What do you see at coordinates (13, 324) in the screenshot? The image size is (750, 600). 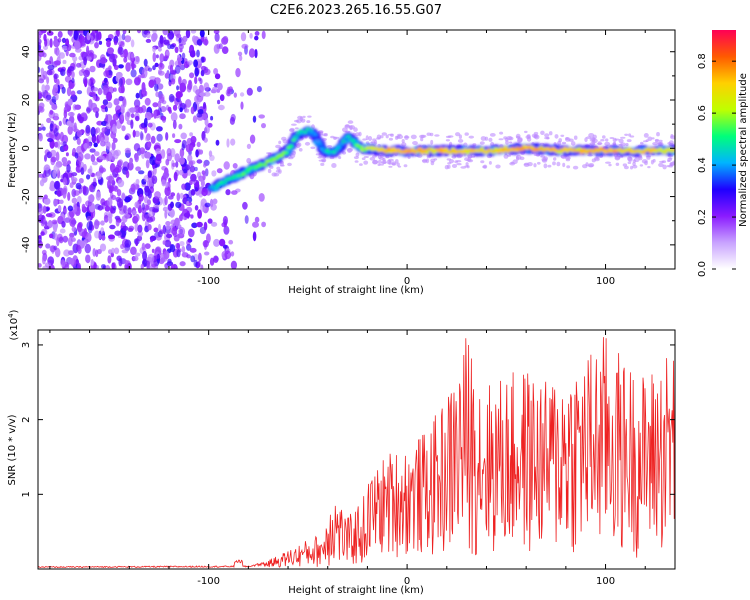 I see `snr-scale-label: (x104)` at bounding box center [13, 324].